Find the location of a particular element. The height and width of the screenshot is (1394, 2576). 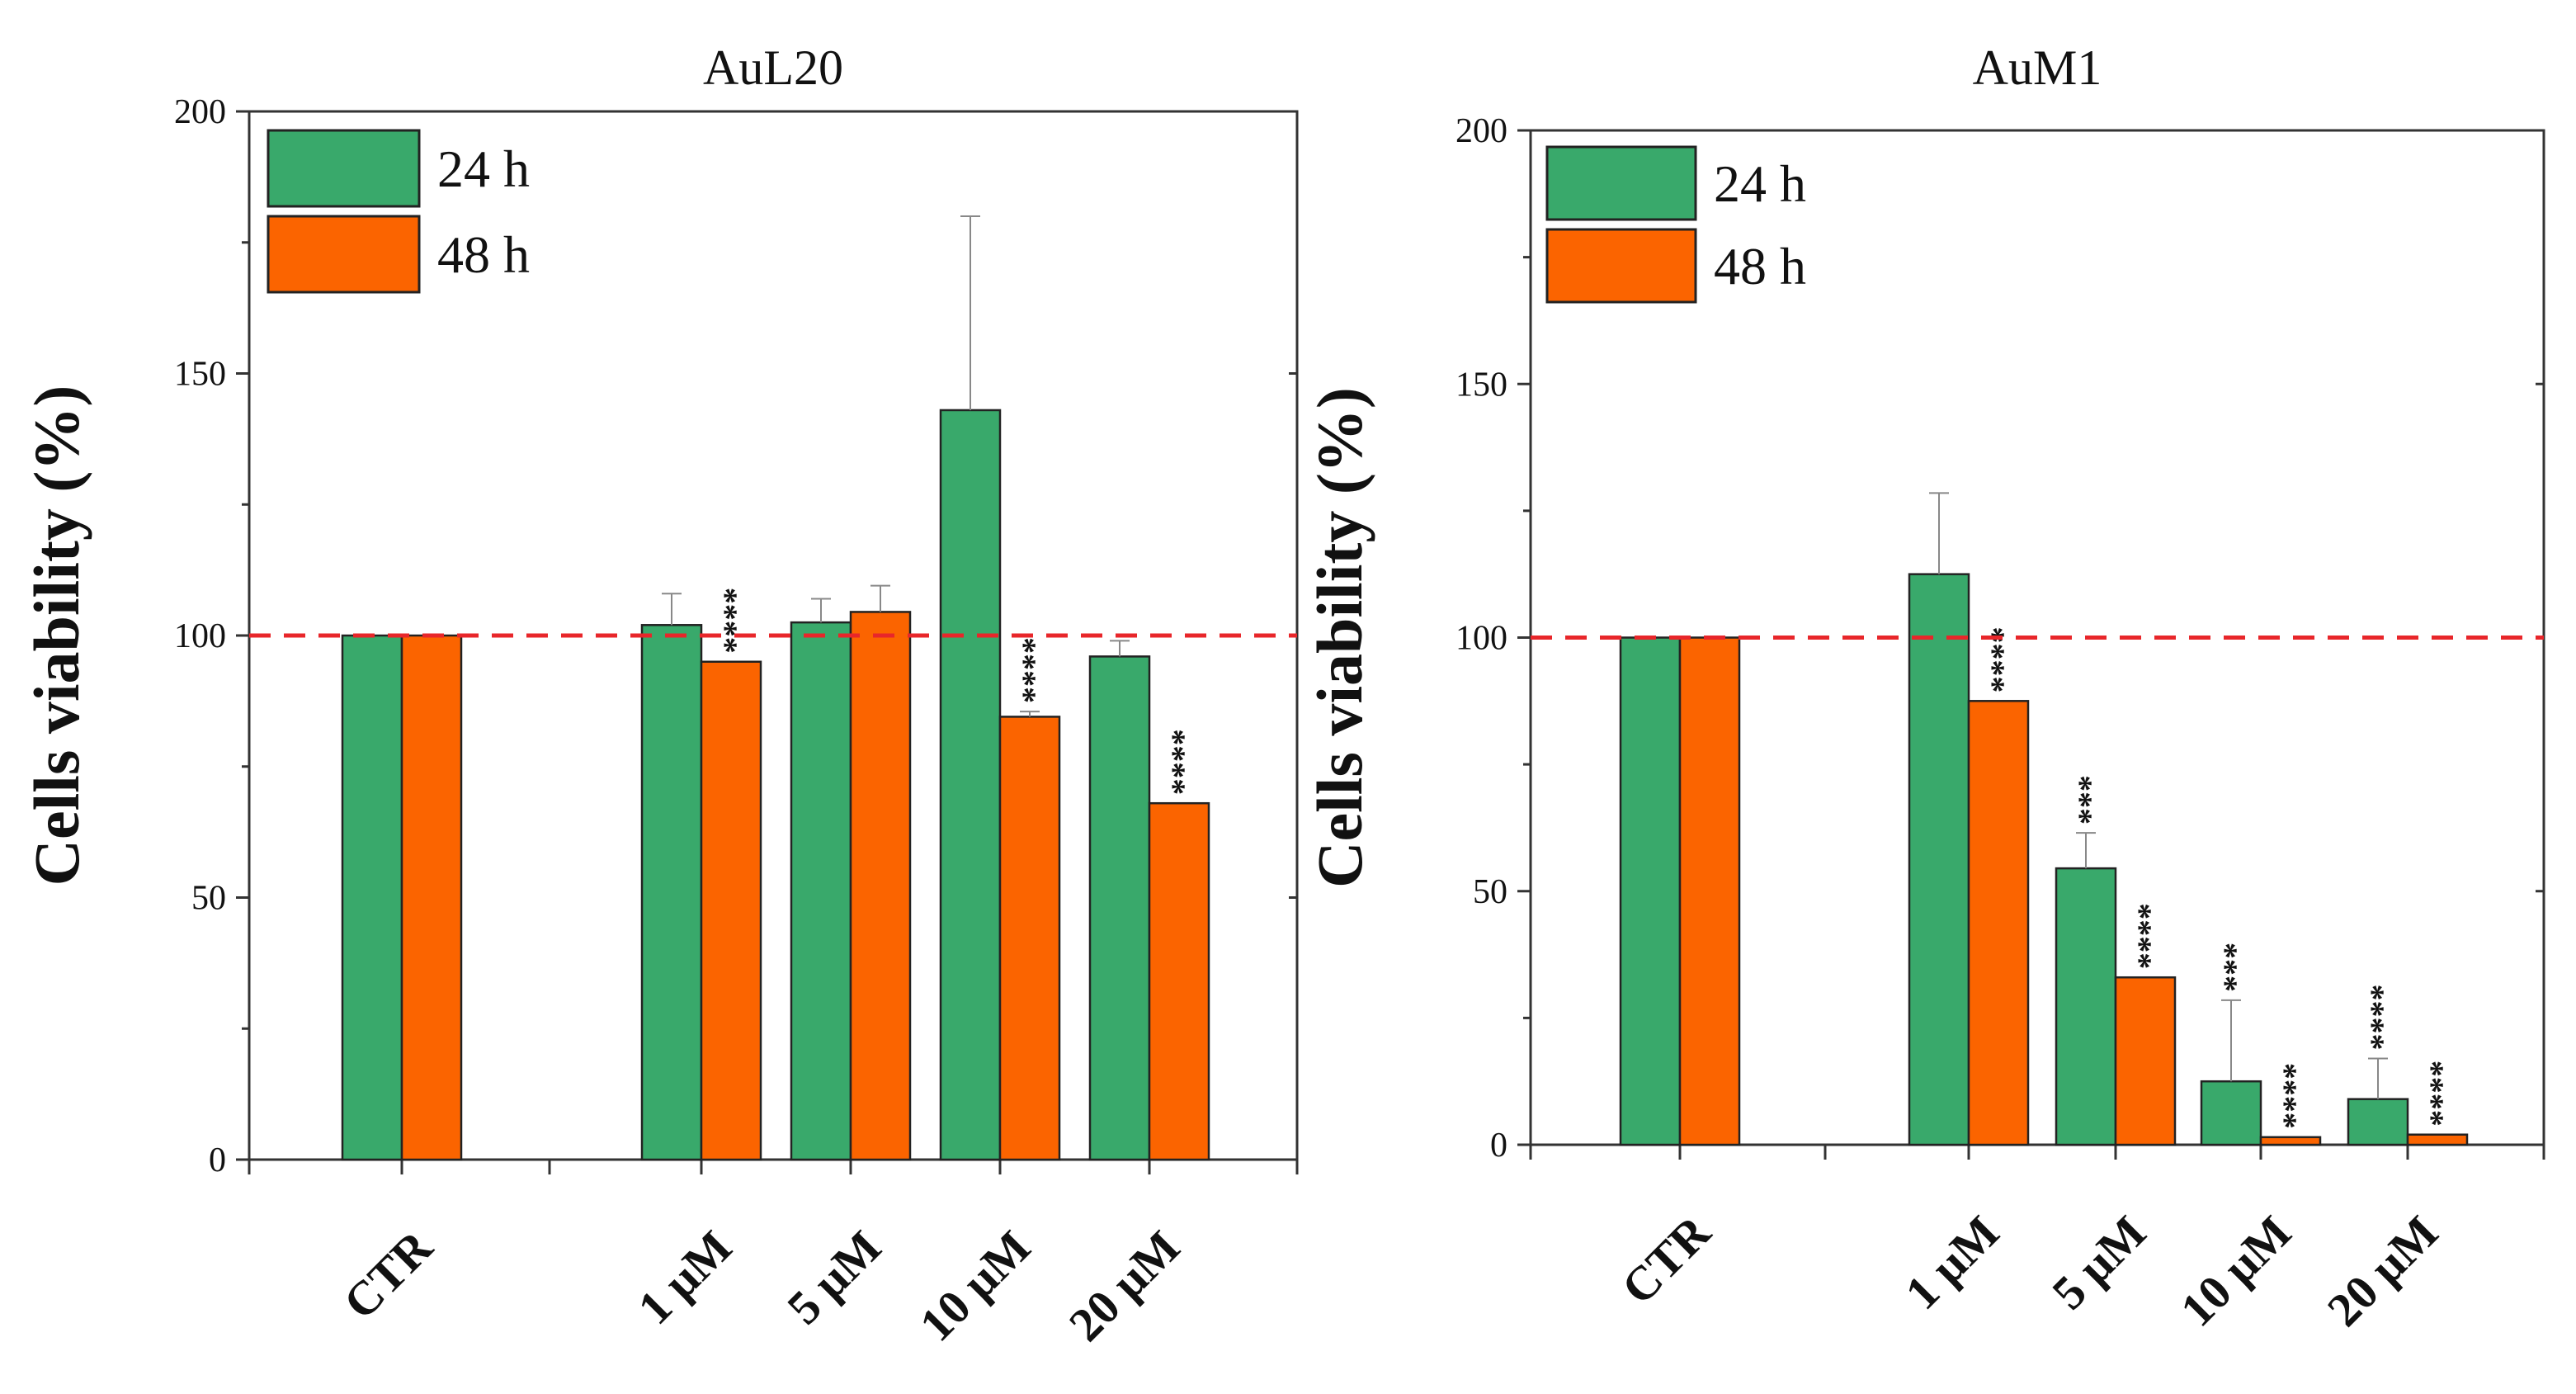

chart-title: AuL20 is located at coordinates (773, 67).